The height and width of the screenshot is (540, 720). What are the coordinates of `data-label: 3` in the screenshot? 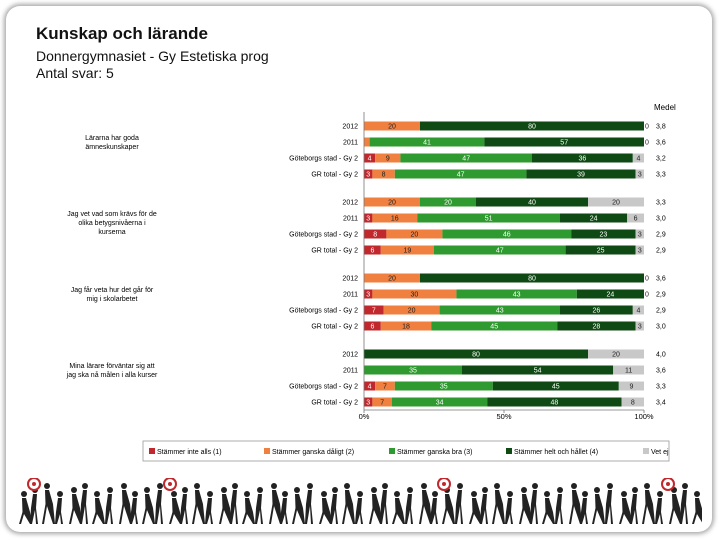 It's located at (368, 175).